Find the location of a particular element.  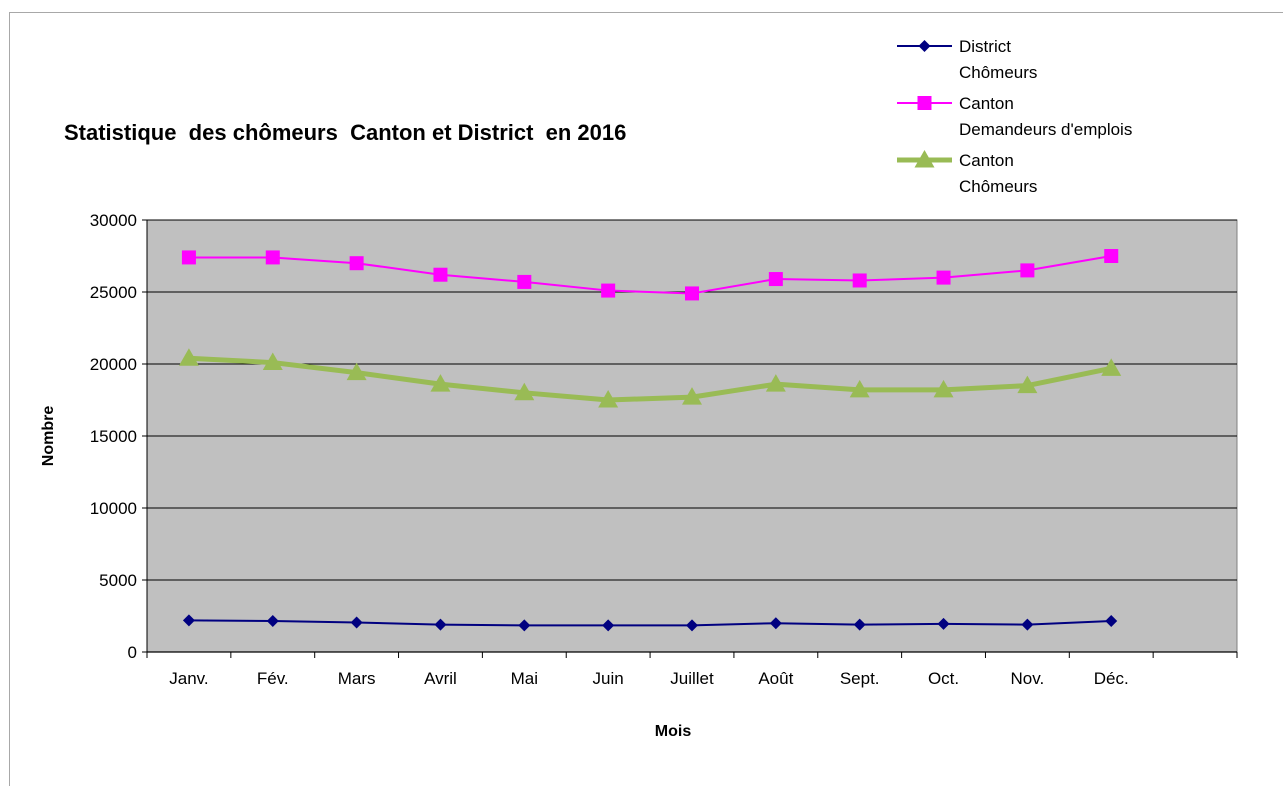

x-tick-label: Mars is located at coordinates (357, 678).